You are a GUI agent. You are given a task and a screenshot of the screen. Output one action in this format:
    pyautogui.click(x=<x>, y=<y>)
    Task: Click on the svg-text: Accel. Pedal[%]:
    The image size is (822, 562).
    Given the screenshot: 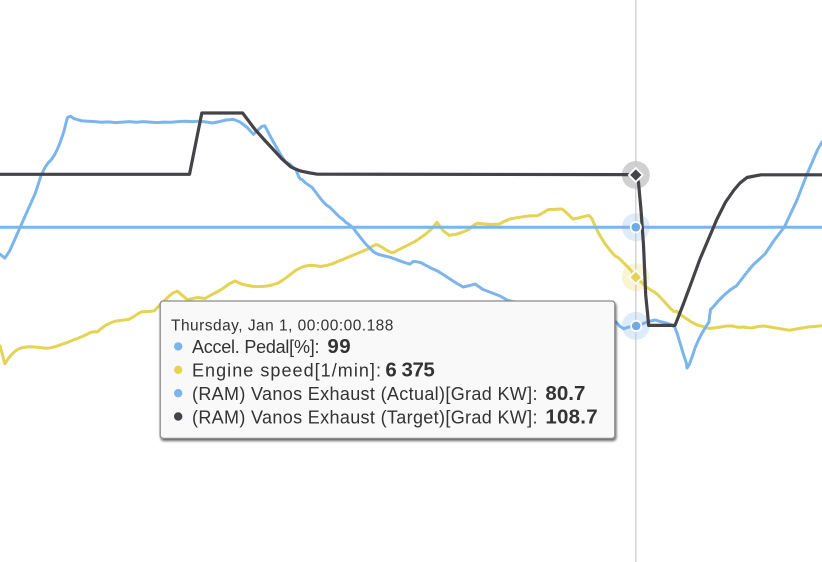 What is the action you would take?
    pyautogui.click(x=256, y=347)
    